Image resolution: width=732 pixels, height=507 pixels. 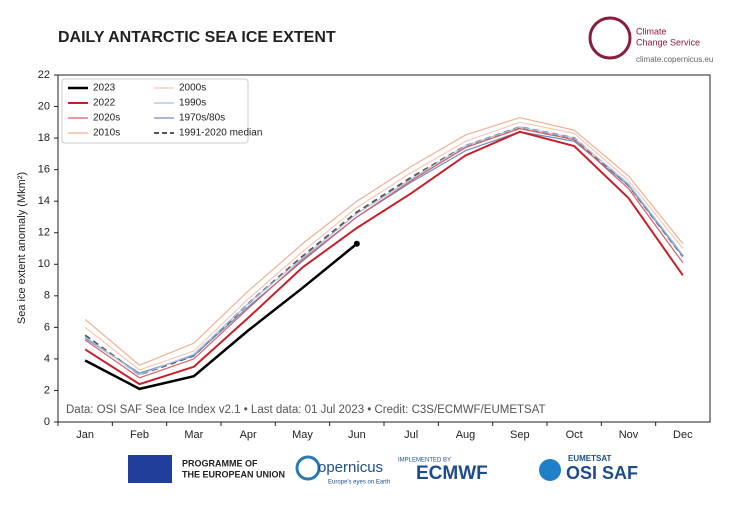 I want to click on legend-box, so click(x=155, y=111).